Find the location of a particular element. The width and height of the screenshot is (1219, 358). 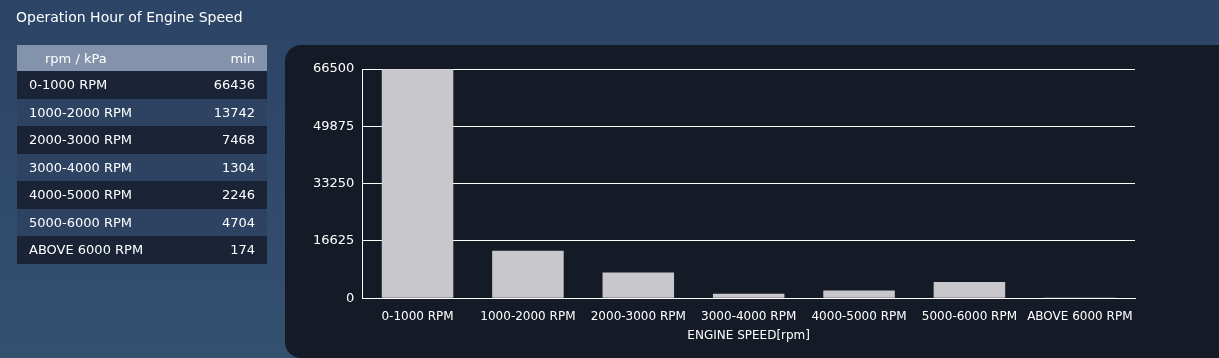

text: 174 is located at coordinates (242, 250).